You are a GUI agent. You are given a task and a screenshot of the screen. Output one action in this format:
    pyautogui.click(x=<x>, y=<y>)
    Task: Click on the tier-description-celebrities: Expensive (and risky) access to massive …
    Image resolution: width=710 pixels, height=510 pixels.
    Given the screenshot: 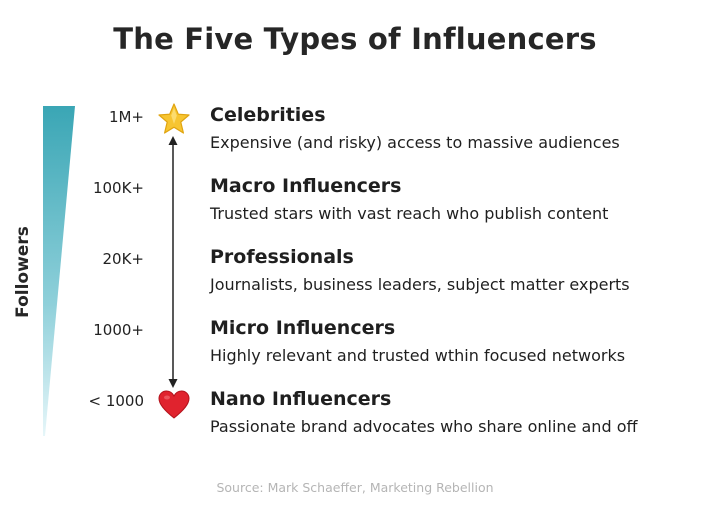 What is the action you would take?
    pyautogui.click(x=415, y=142)
    